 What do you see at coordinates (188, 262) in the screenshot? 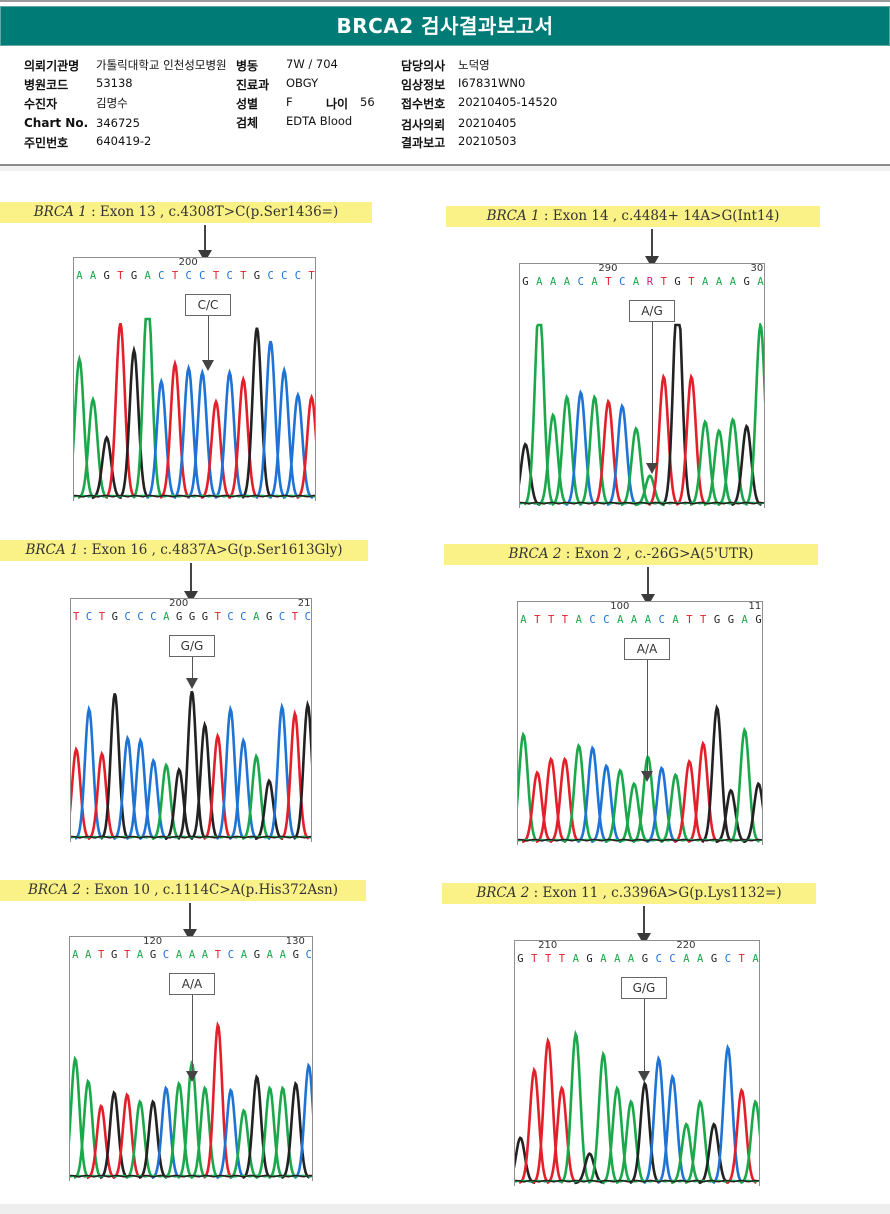
I see `position-label: 200` at bounding box center [188, 262].